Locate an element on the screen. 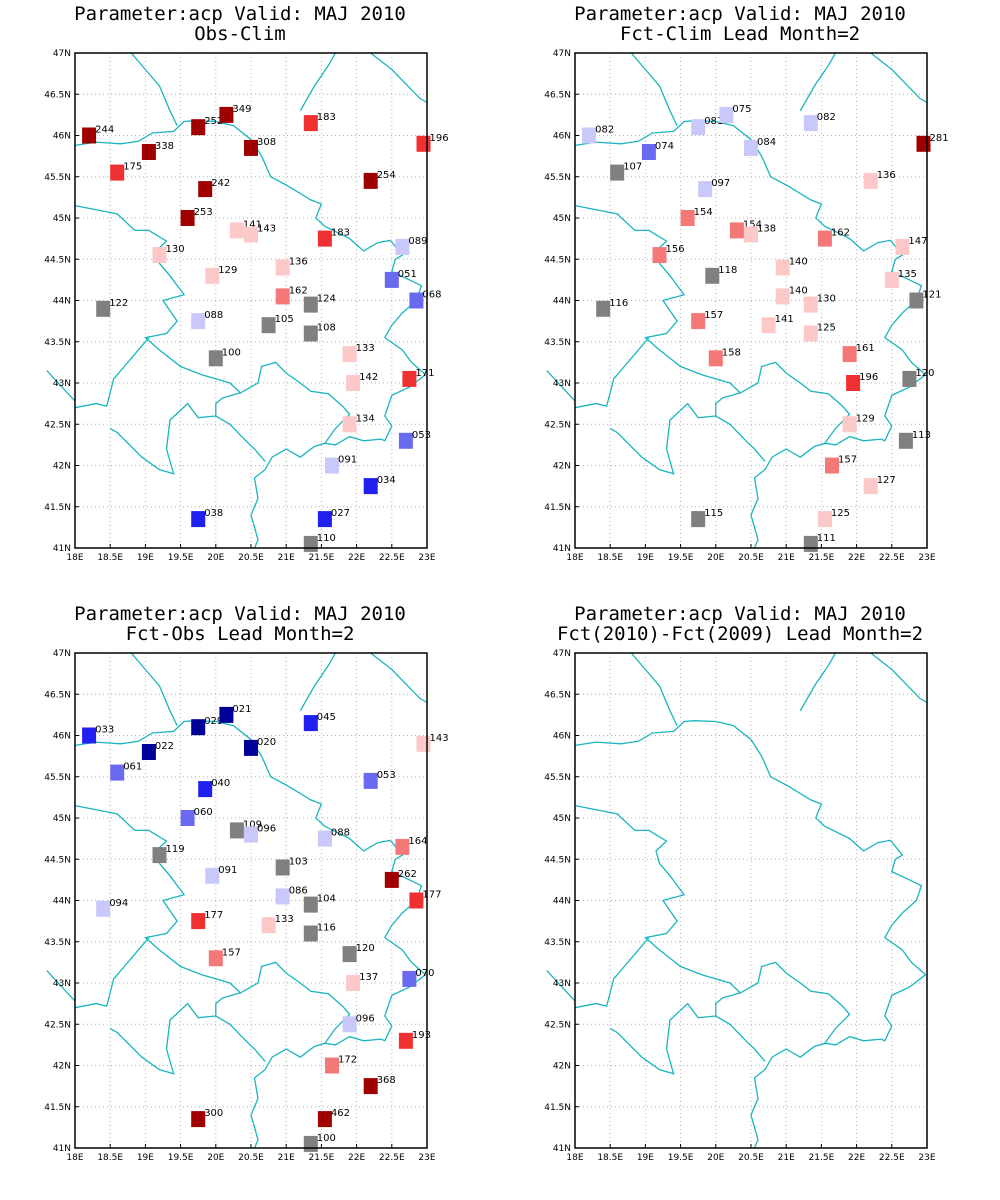  station-value-label: 082 is located at coordinates (604, 130).